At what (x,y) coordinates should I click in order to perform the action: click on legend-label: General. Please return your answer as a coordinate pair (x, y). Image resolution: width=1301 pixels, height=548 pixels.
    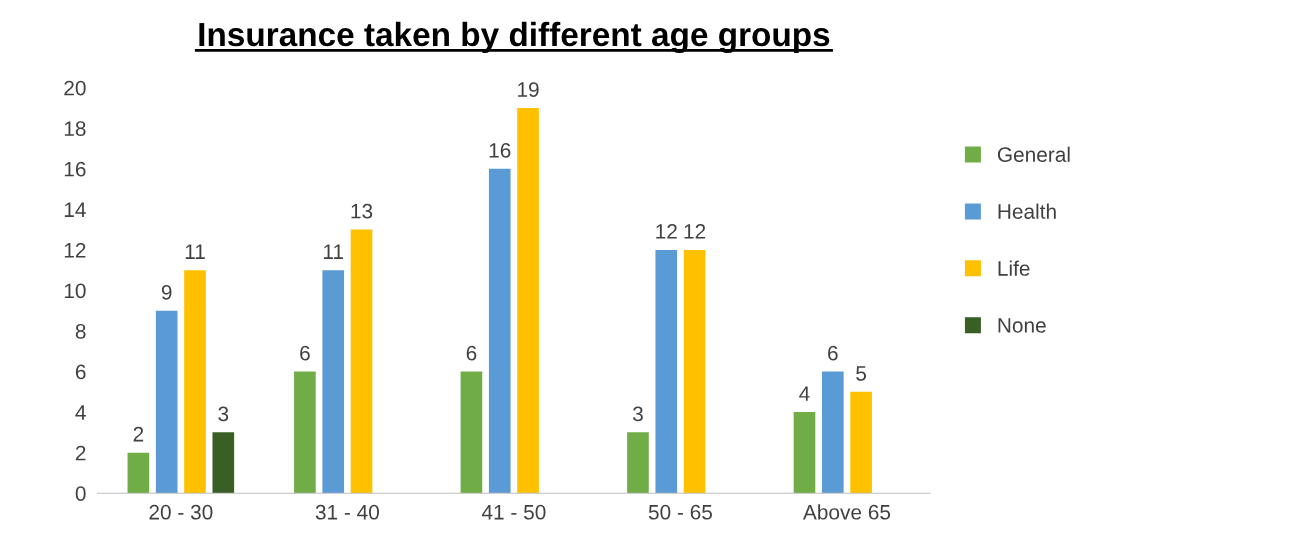
    Looking at the image, I should click on (1033, 154).